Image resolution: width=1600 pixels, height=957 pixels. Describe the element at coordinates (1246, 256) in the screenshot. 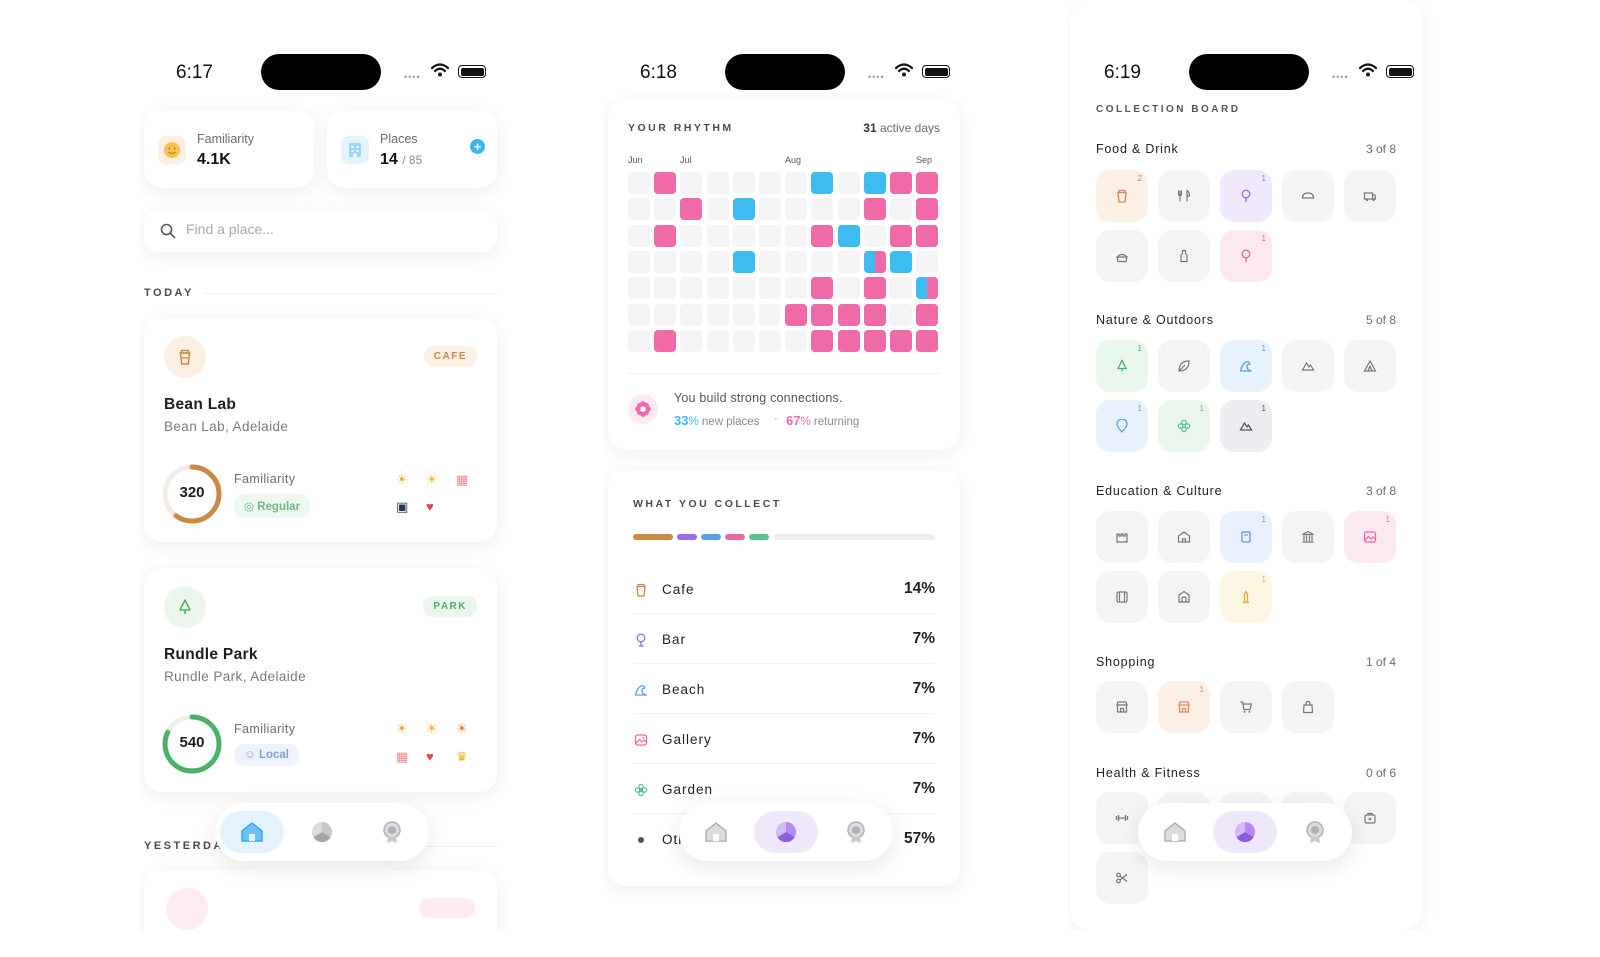

I see `badge-wine: 1` at that location.